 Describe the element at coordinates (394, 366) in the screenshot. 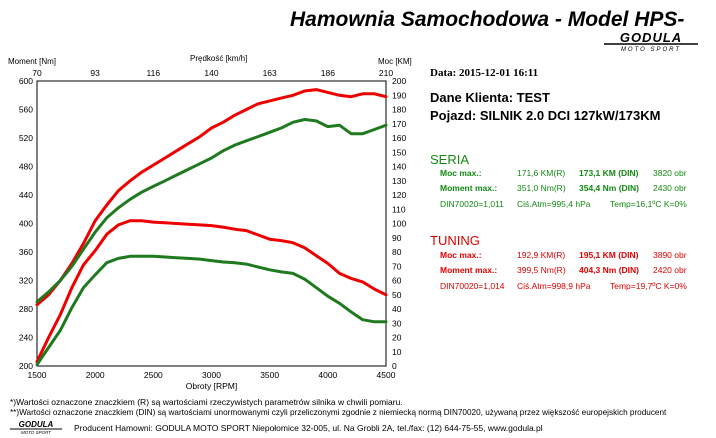

I see `power-tick-label: 0` at that location.